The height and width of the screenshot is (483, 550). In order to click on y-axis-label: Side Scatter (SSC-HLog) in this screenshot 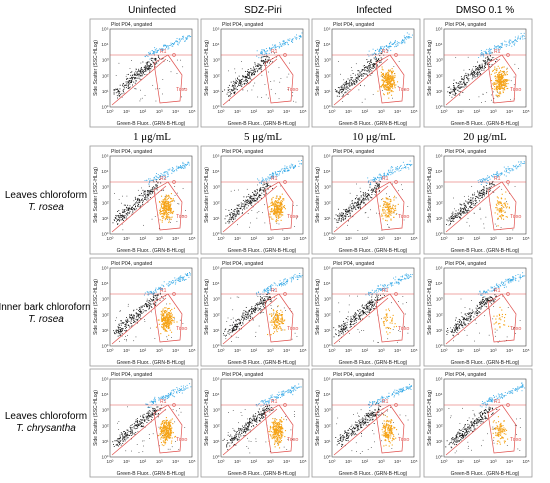, I will do `click(96, 68)`.